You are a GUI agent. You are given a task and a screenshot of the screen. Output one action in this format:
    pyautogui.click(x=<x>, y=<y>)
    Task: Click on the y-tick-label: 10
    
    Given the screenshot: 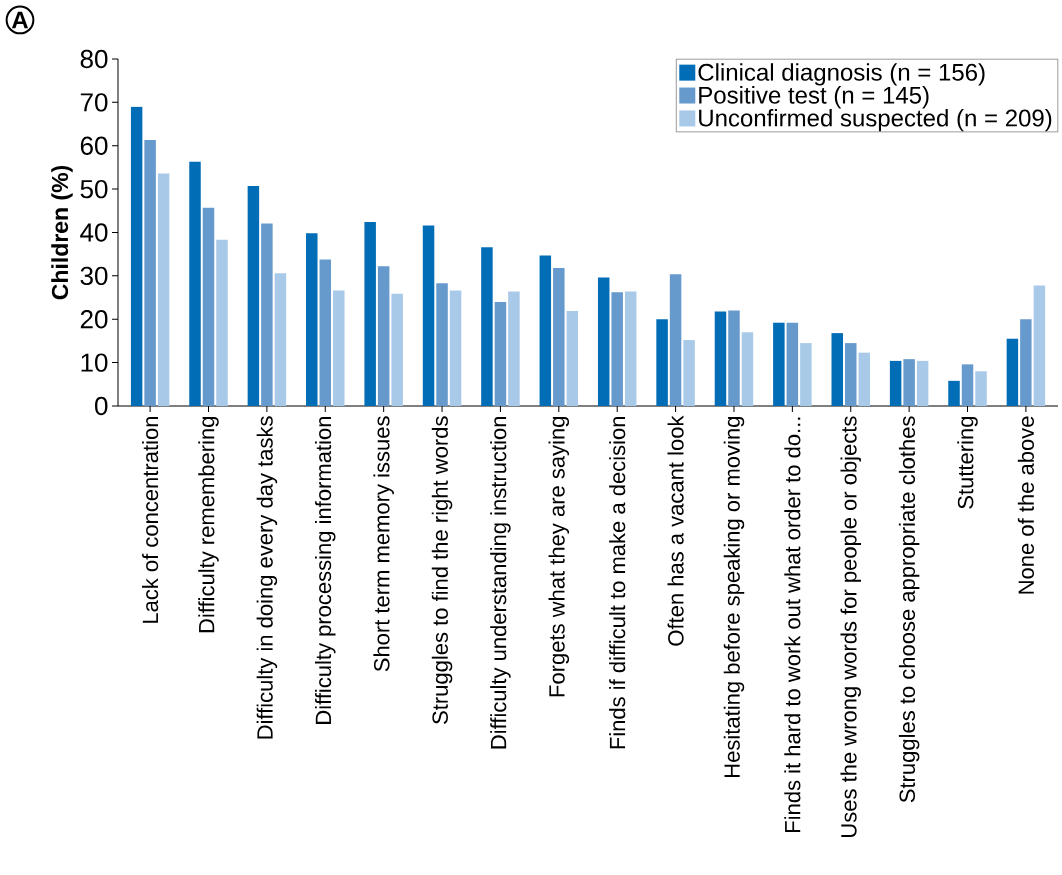 What is the action you would take?
    pyautogui.click(x=94, y=362)
    